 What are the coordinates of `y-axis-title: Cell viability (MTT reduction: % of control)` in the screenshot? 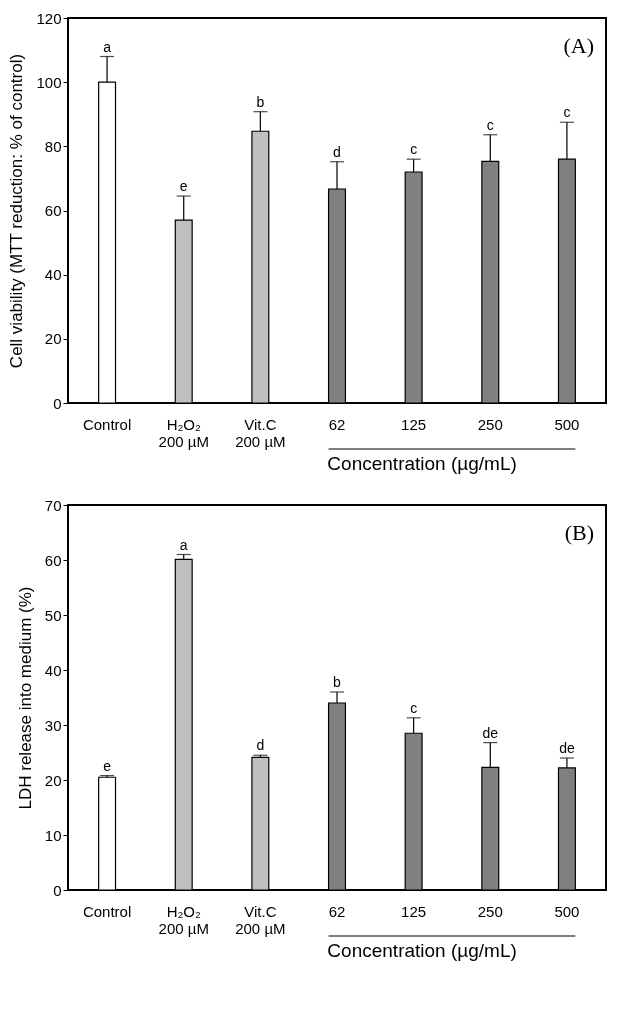 It's located at (17, 211).